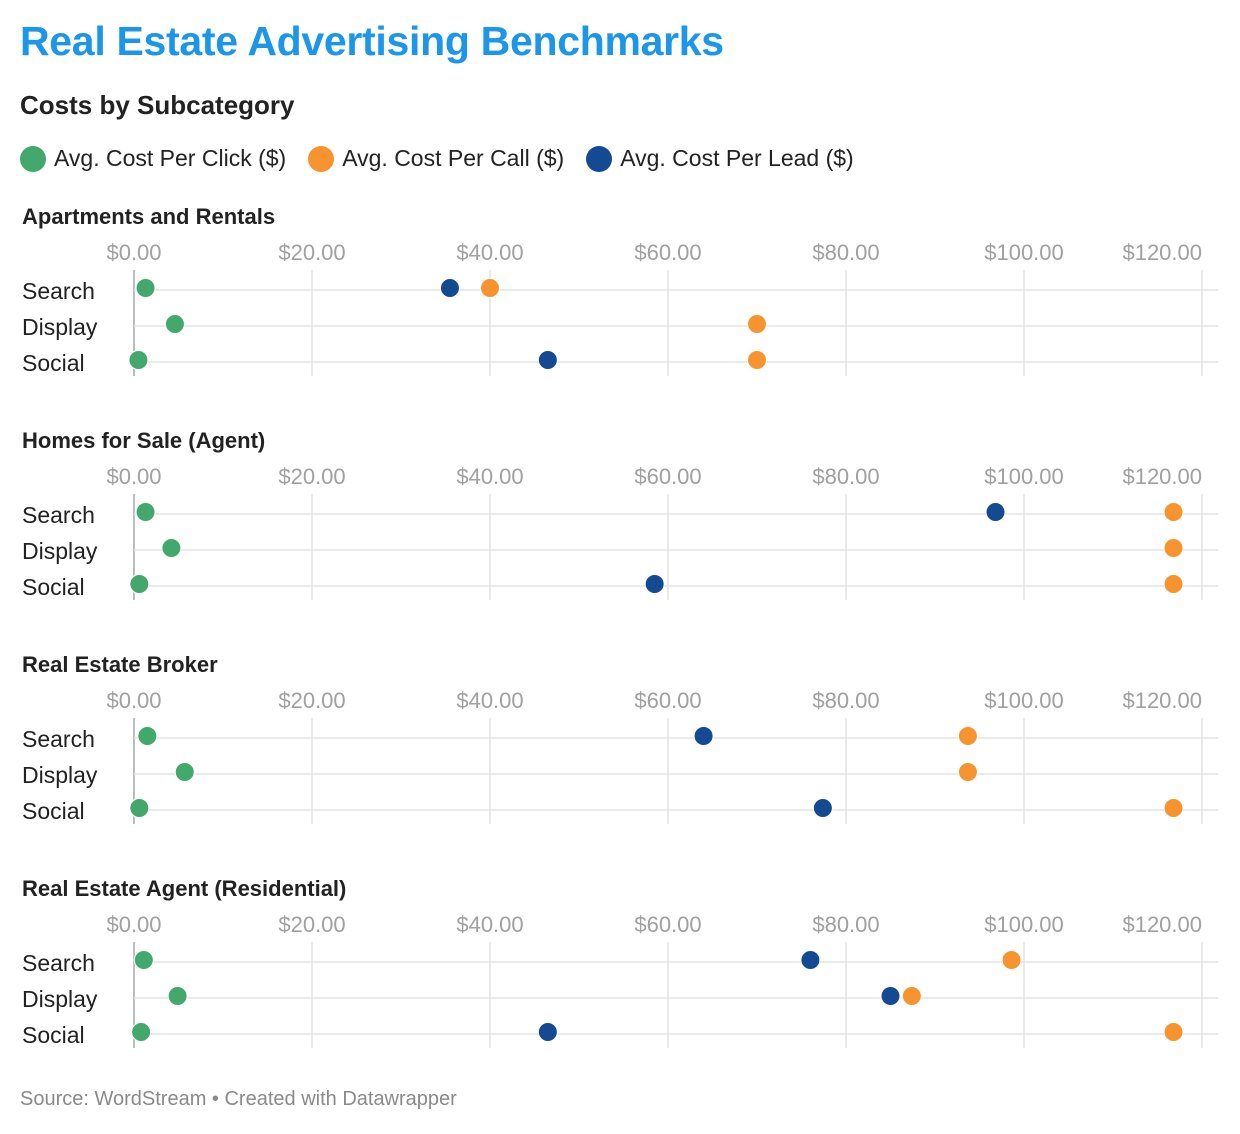  What do you see at coordinates (372, 41) in the screenshot?
I see `page-title: Real Estate Advertising Benchmarks` at bounding box center [372, 41].